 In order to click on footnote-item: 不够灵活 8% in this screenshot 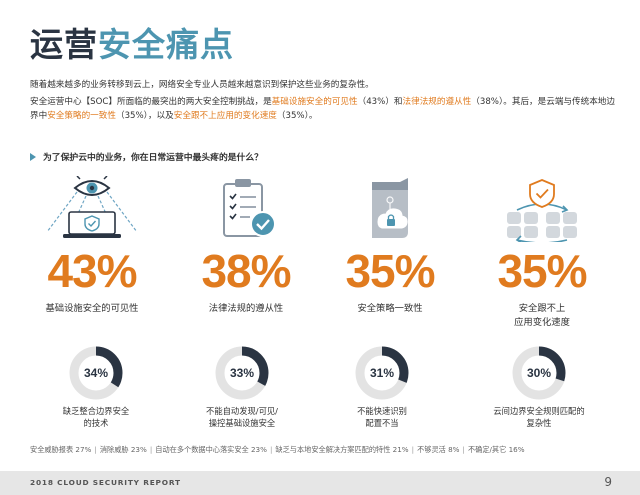, I will do `click(438, 449)`.